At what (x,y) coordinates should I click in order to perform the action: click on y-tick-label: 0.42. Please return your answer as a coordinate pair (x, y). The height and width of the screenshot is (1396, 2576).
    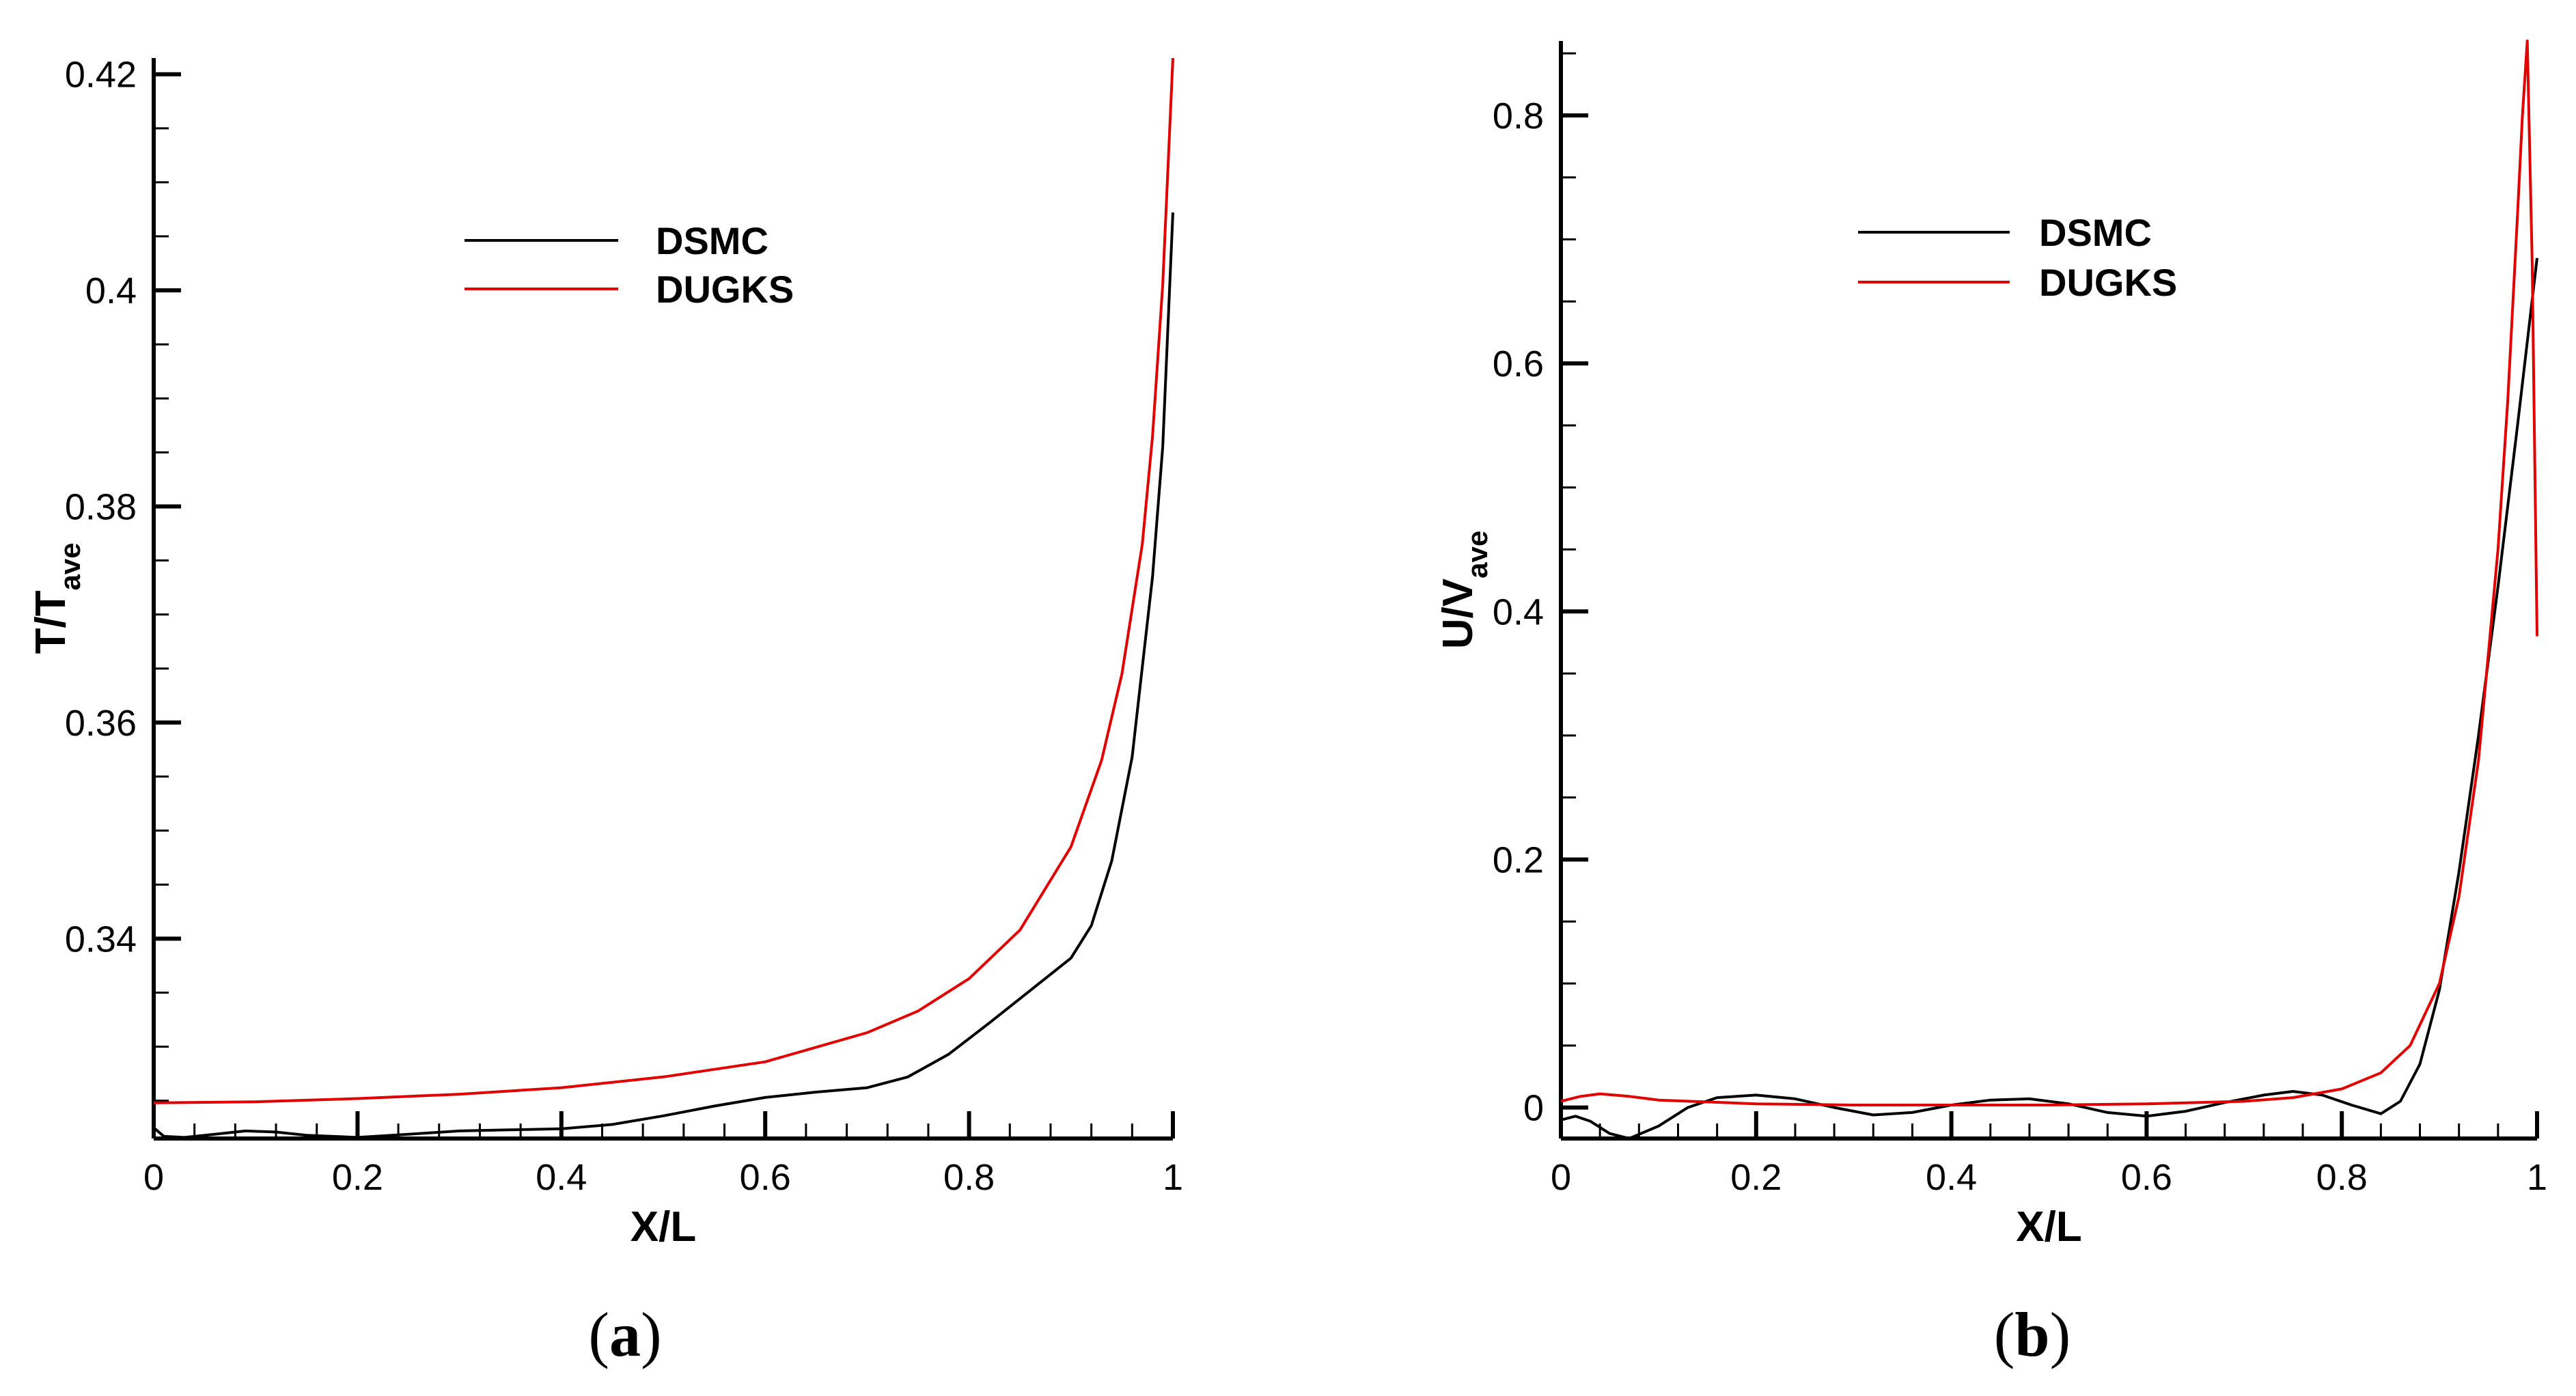
    Looking at the image, I should click on (101, 75).